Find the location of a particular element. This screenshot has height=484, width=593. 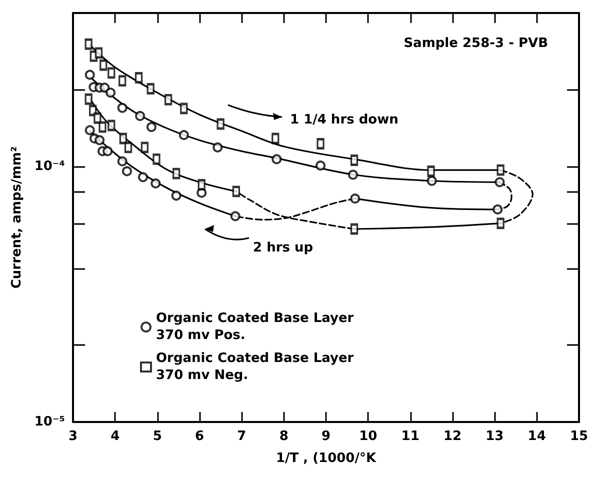

legend-label: Organic Coated Base Layer 370 mv Neg. is located at coordinates (255, 367).